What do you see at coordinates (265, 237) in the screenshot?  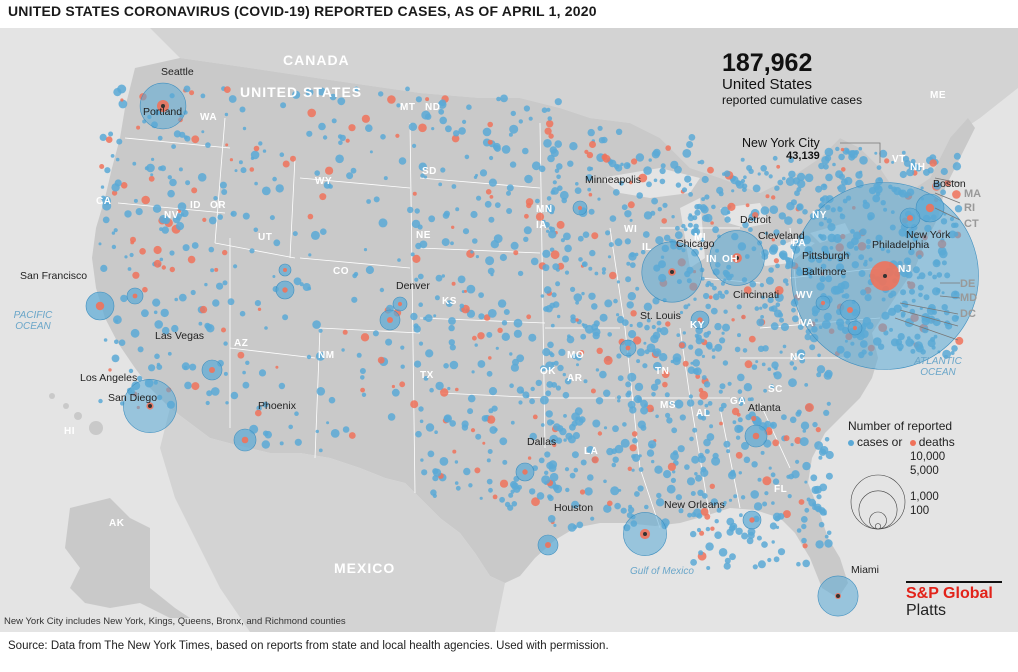 I see `state-ut: UT` at bounding box center [265, 237].